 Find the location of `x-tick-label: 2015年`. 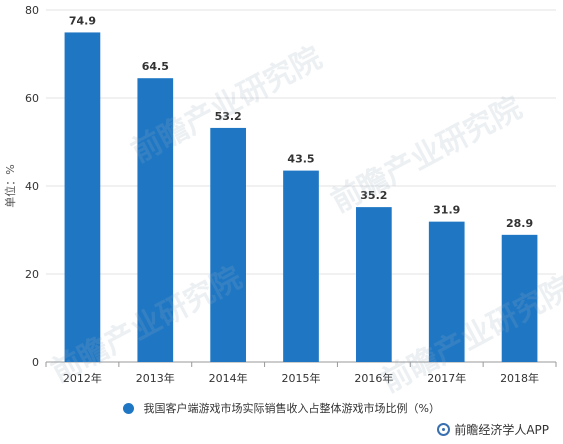

x-tick-label: 2015年 is located at coordinates (301, 378).